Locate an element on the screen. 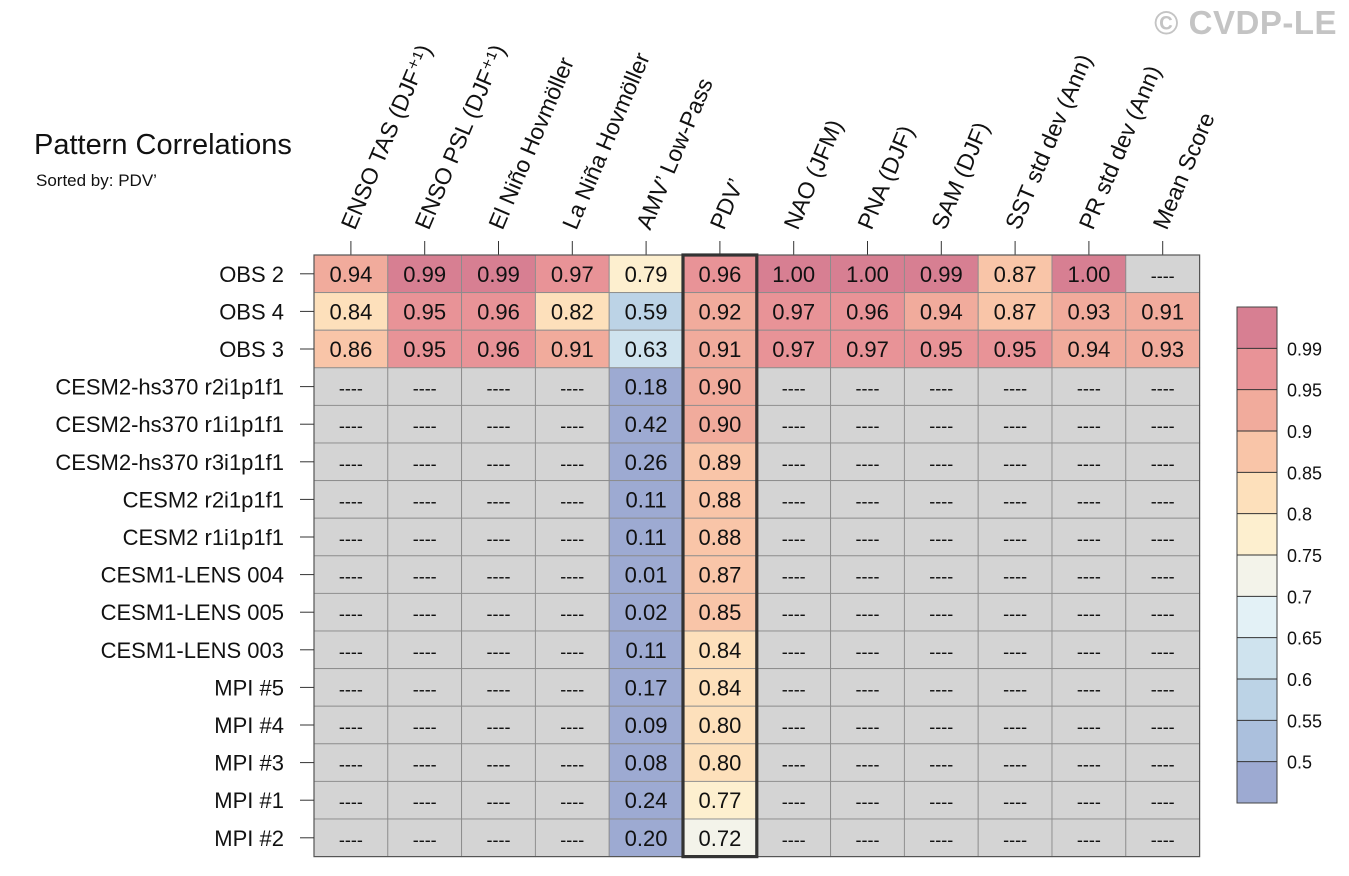  row-label: OBS 2 is located at coordinates (251, 274).